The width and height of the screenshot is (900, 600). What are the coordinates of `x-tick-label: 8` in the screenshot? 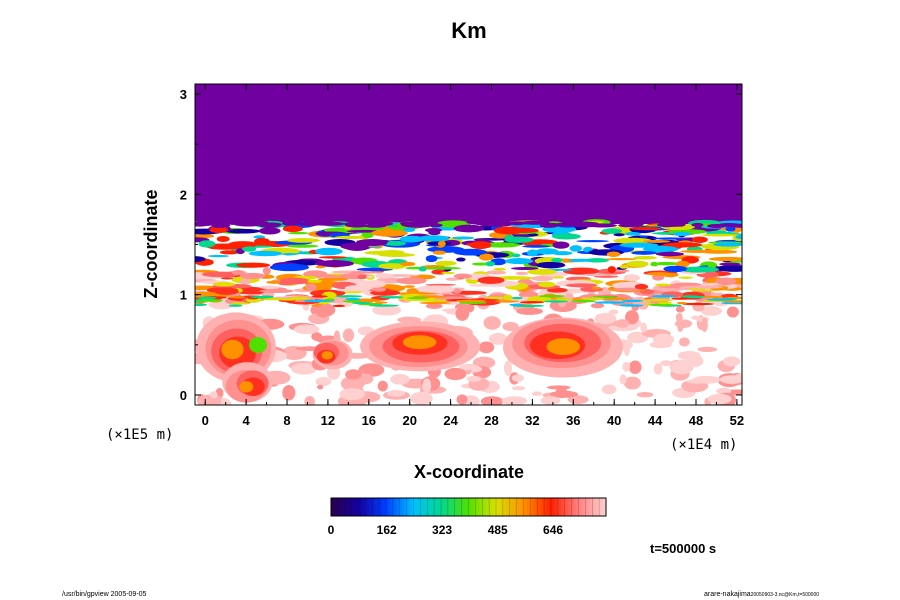 It's located at (286, 420).